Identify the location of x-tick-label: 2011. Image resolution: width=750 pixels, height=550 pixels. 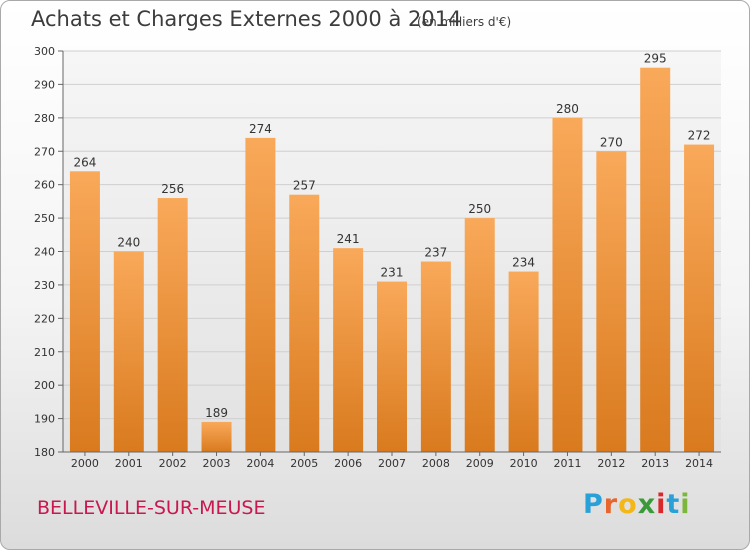
(567, 463).